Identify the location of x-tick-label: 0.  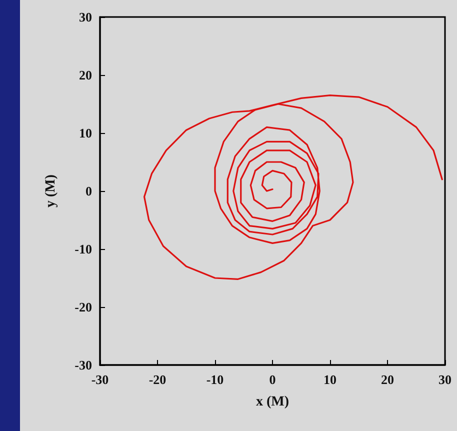
(272, 379).